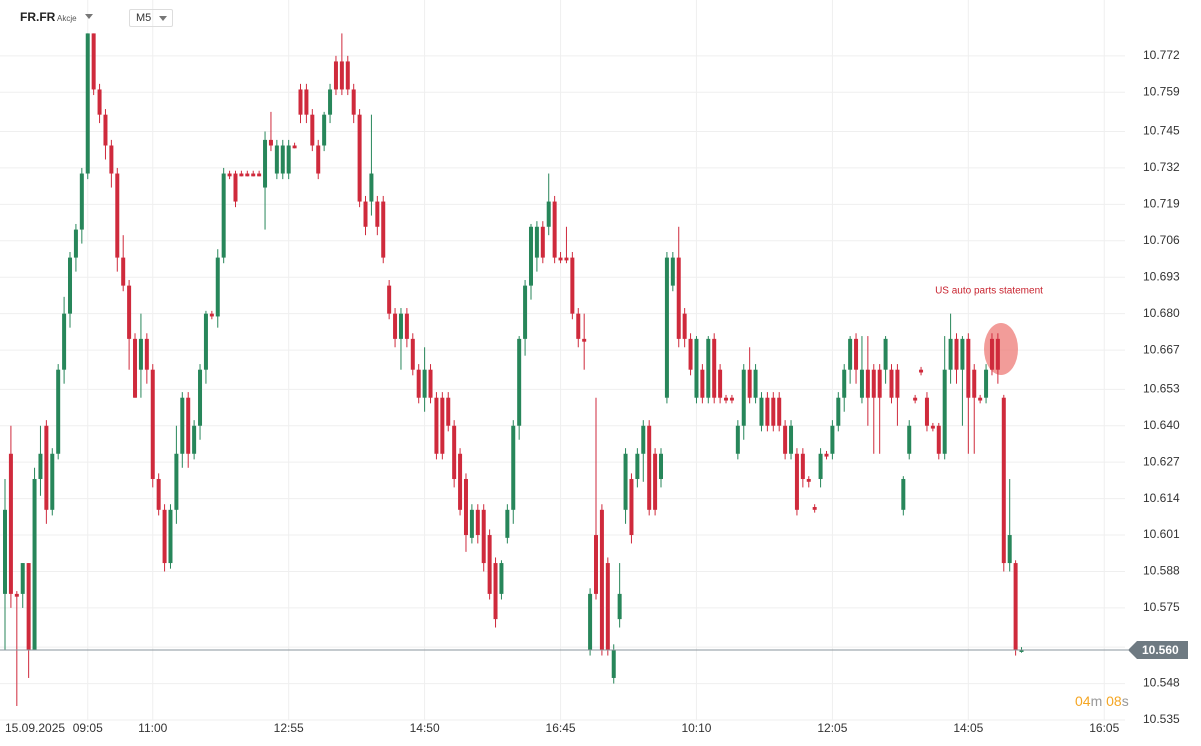  What do you see at coordinates (1161, 719) in the screenshot?
I see `y-tick-label: 10.535` at bounding box center [1161, 719].